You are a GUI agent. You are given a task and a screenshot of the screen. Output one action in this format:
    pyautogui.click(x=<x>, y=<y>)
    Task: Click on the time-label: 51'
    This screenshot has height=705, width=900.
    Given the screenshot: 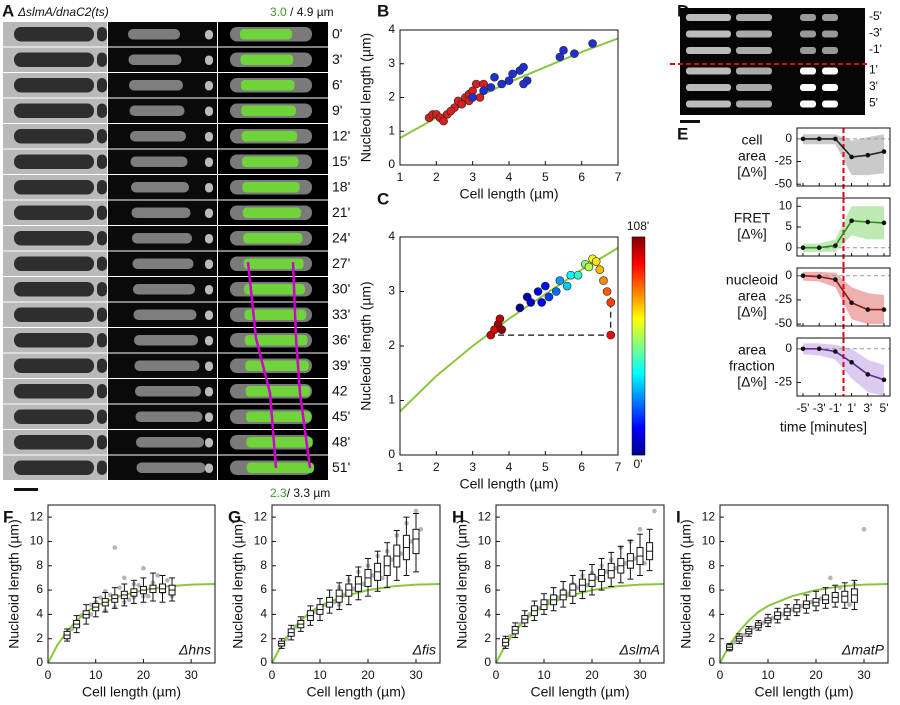 What is the action you would take?
    pyautogui.click(x=341, y=467)
    